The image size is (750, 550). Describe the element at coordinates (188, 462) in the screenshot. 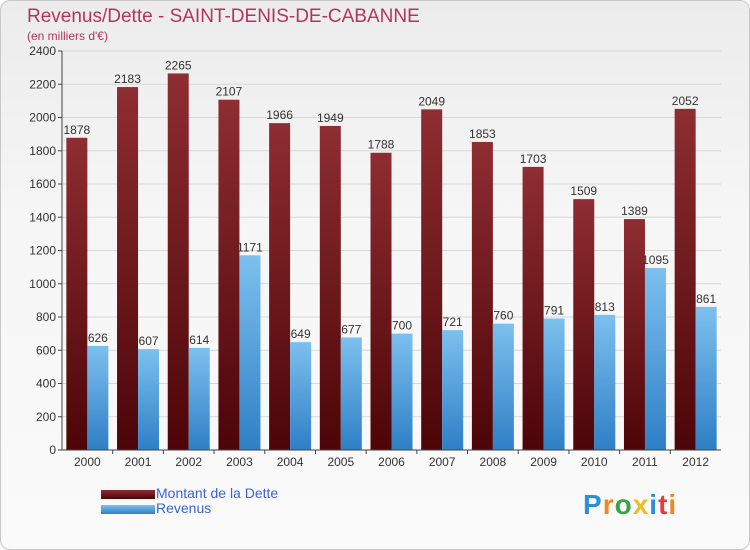

I see `x-tick-label: 2002` at that location.